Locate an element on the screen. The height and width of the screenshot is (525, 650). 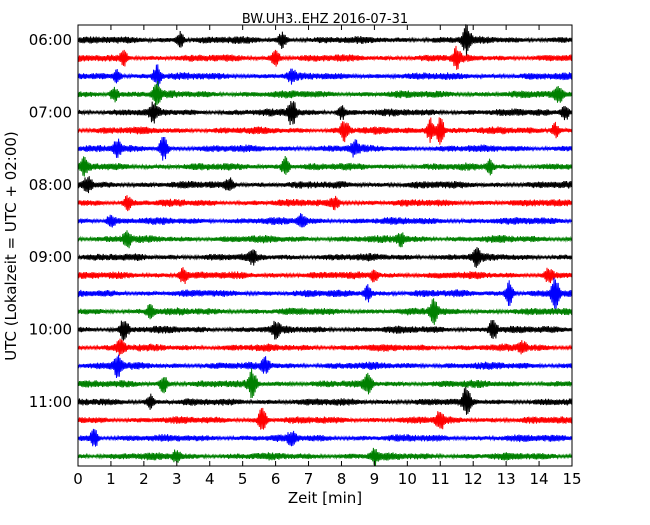
x-tick-label: 9 is located at coordinates (375, 479).